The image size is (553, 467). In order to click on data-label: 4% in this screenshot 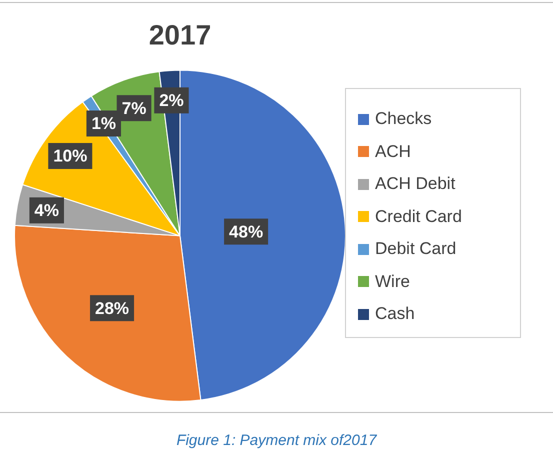, I will do `click(46, 210)`.